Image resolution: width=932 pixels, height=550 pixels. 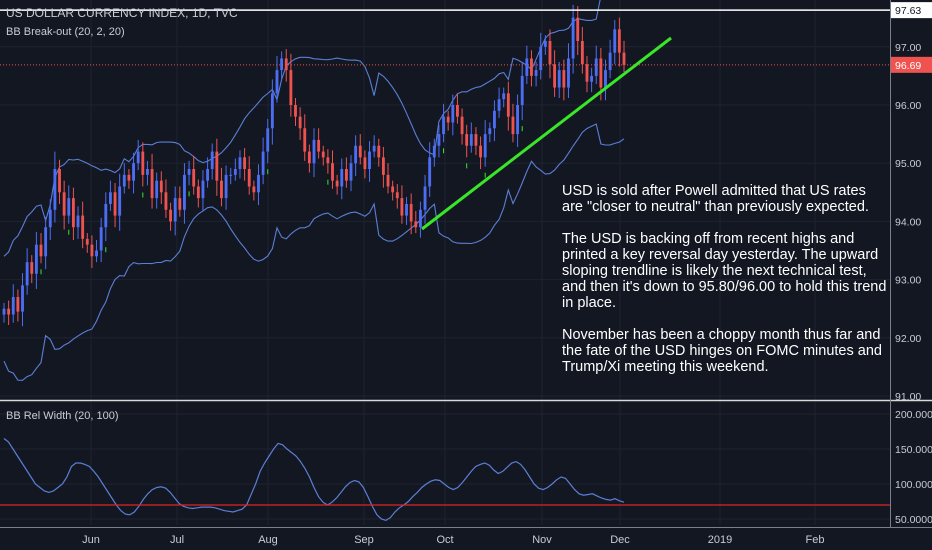 I want to click on x-tick-label: Aug, so click(x=268, y=540).